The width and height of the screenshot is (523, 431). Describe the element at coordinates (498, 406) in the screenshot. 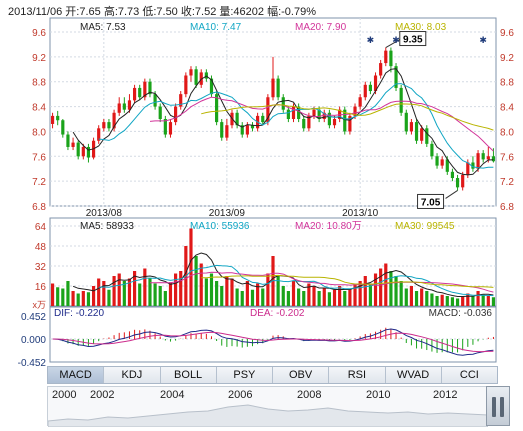

I see `navigator-drag-handle` at that location.